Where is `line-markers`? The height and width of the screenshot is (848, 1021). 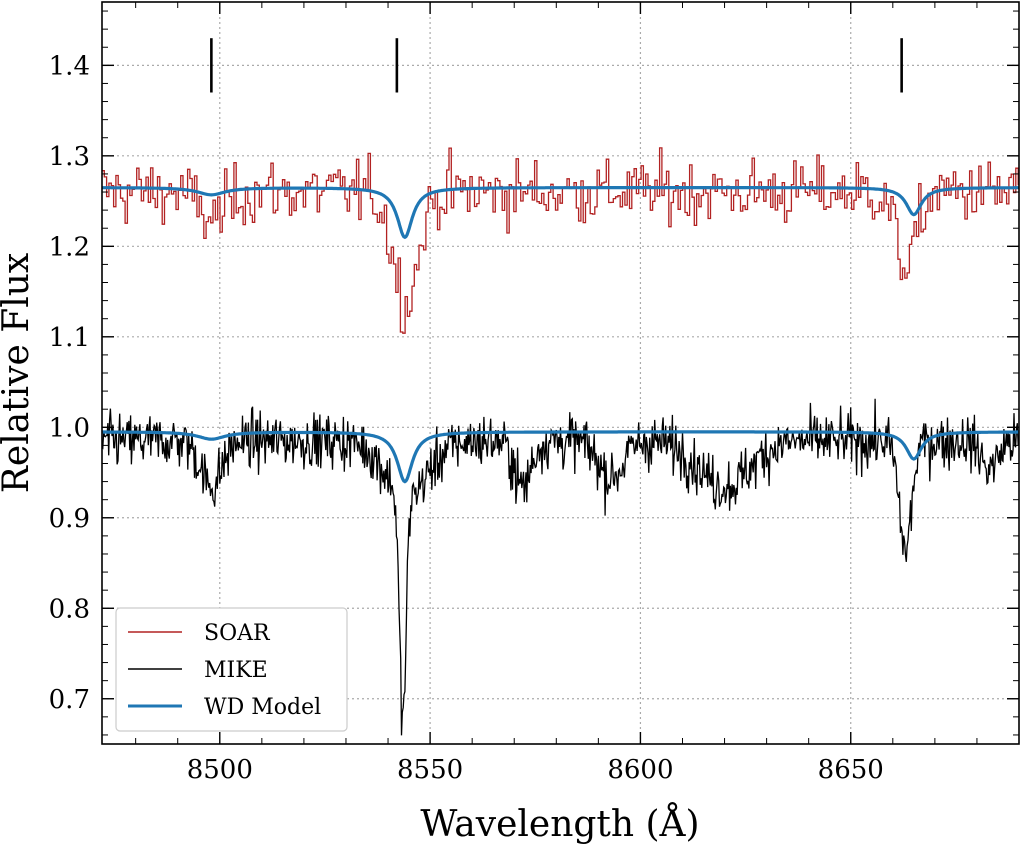
line-markers is located at coordinates (556, 65).